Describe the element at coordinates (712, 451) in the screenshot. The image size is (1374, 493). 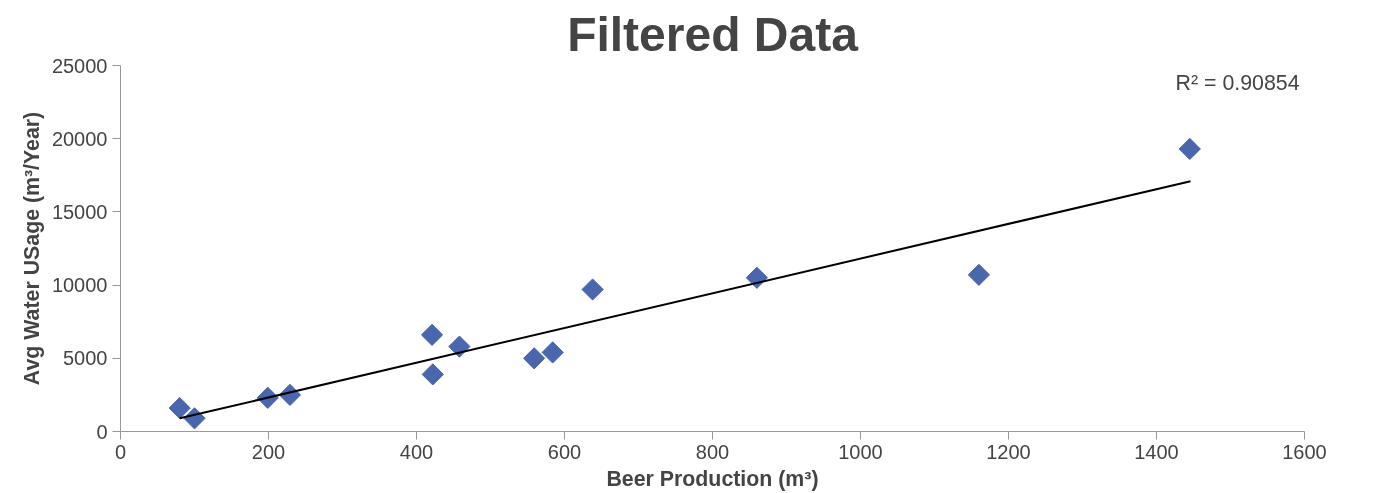
I see `x-tick-label: 800` at that location.